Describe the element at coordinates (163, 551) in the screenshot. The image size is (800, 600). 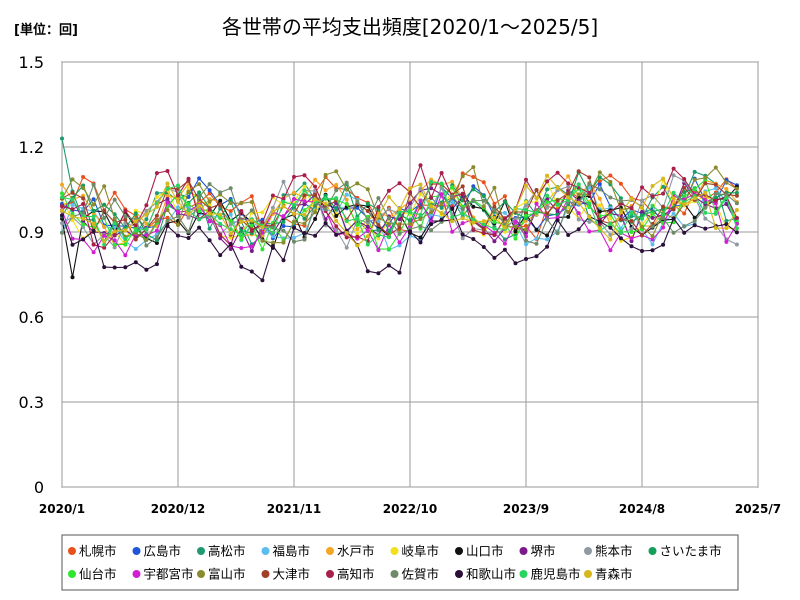
I see `legend-label: 広島市` at that location.